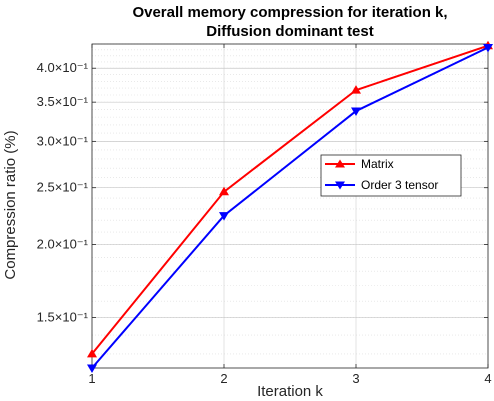 The image size is (494, 401). I want to click on chart-title-line-2: Diffusion dominant test, so click(290, 31).